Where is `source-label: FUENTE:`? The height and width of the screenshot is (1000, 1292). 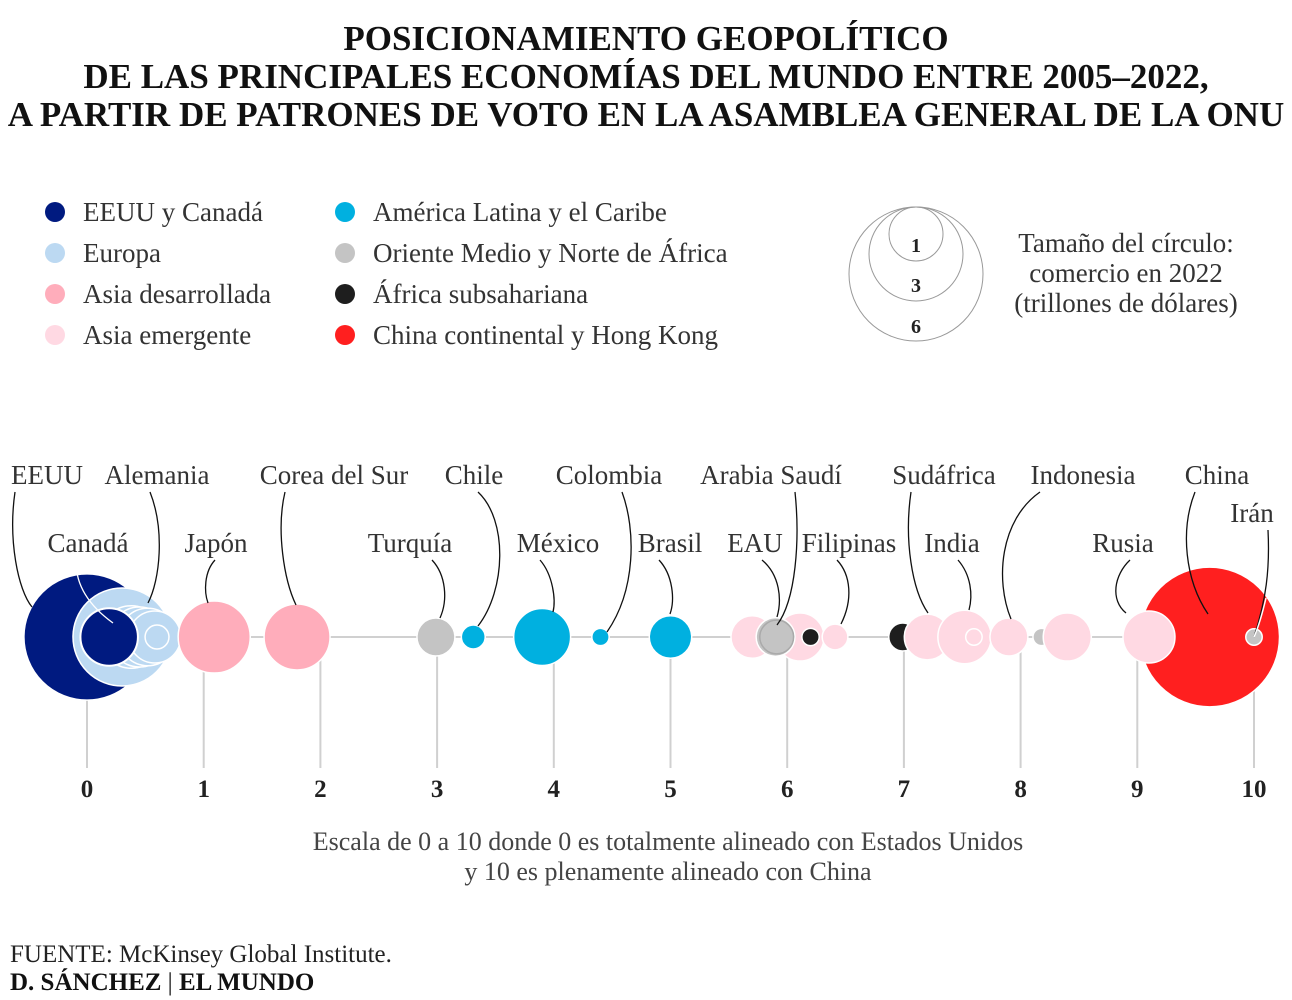
source-label: FUENTE: is located at coordinates (61, 954).